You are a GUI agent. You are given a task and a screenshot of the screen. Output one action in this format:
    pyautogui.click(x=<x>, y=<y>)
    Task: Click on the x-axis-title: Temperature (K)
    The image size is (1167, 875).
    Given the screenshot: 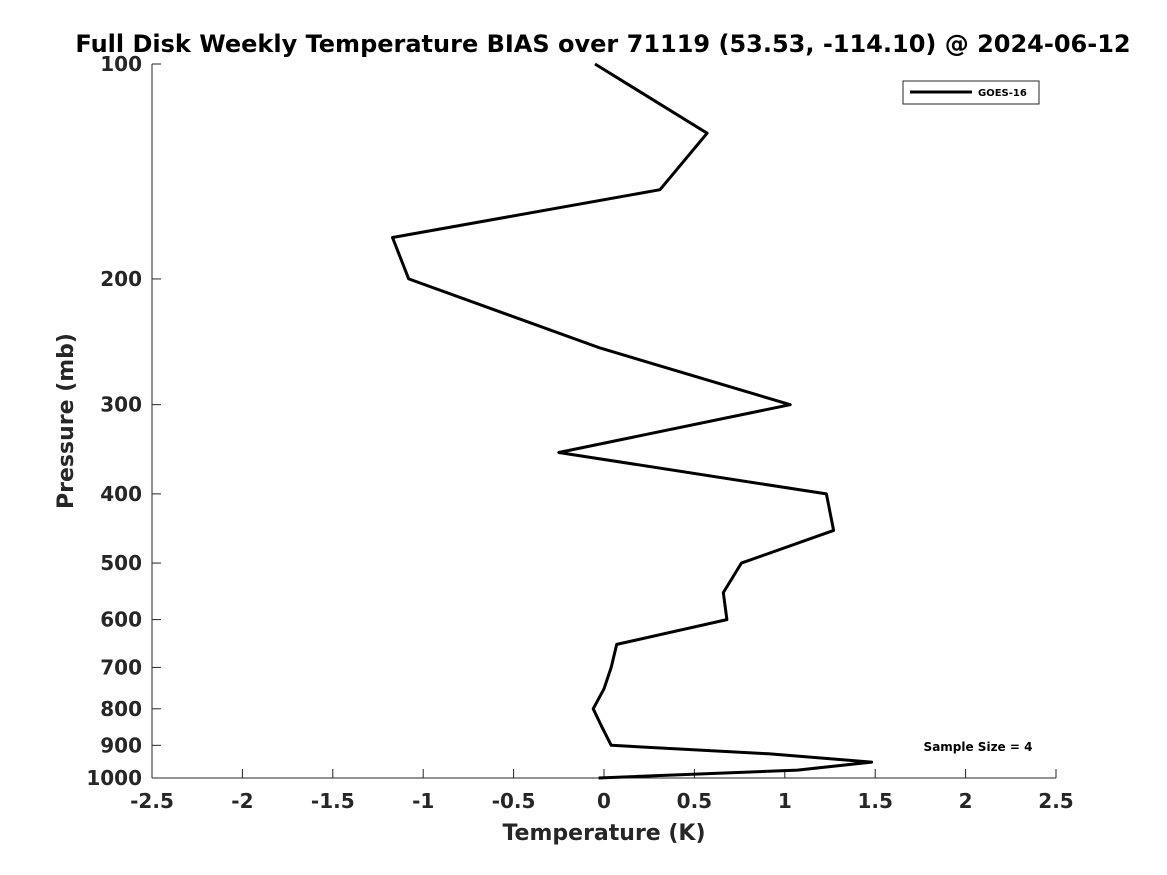 What is the action you would take?
    pyautogui.click(x=603, y=833)
    